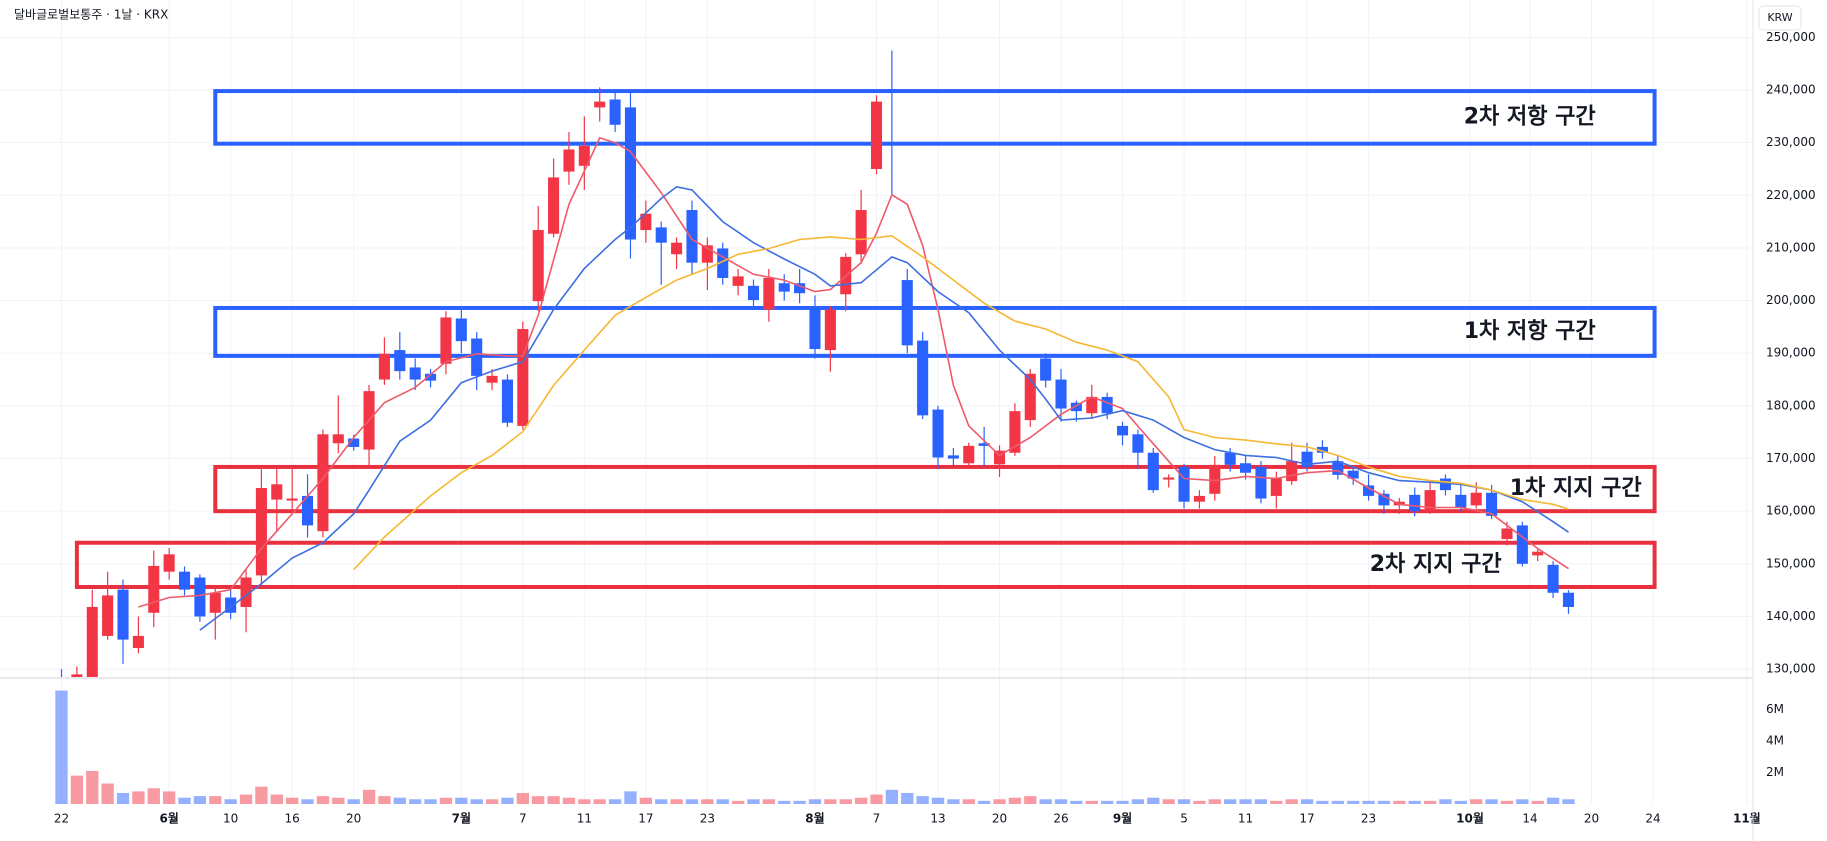 Image resolution: width=1827 pixels, height=841 pixels. Describe the element at coordinates (61, 819) in the screenshot. I see `x-tick-label: 22` at that location.